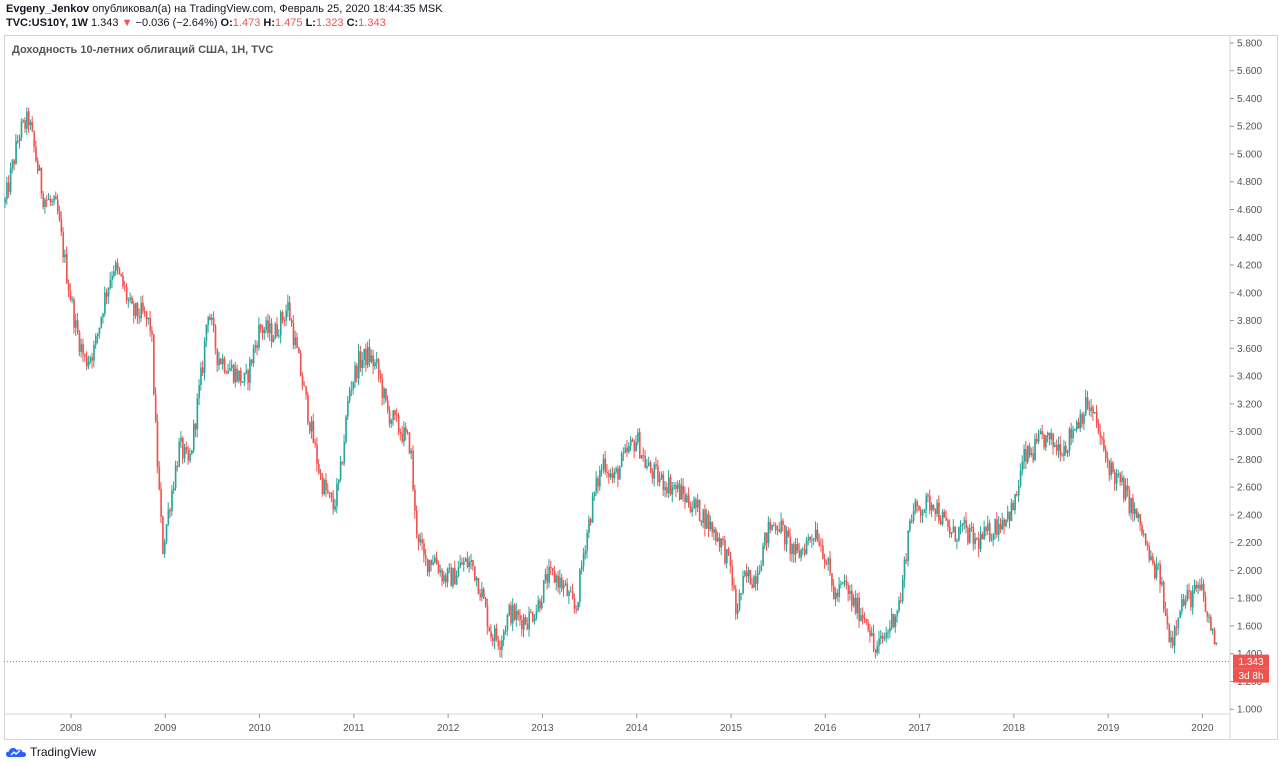 The width and height of the screenshot is (1280, 766). What do you see at coordinates (1014, 728) in the screenshot?
I see `x-tick-label: 2018` at bounding box center [1014, 728].